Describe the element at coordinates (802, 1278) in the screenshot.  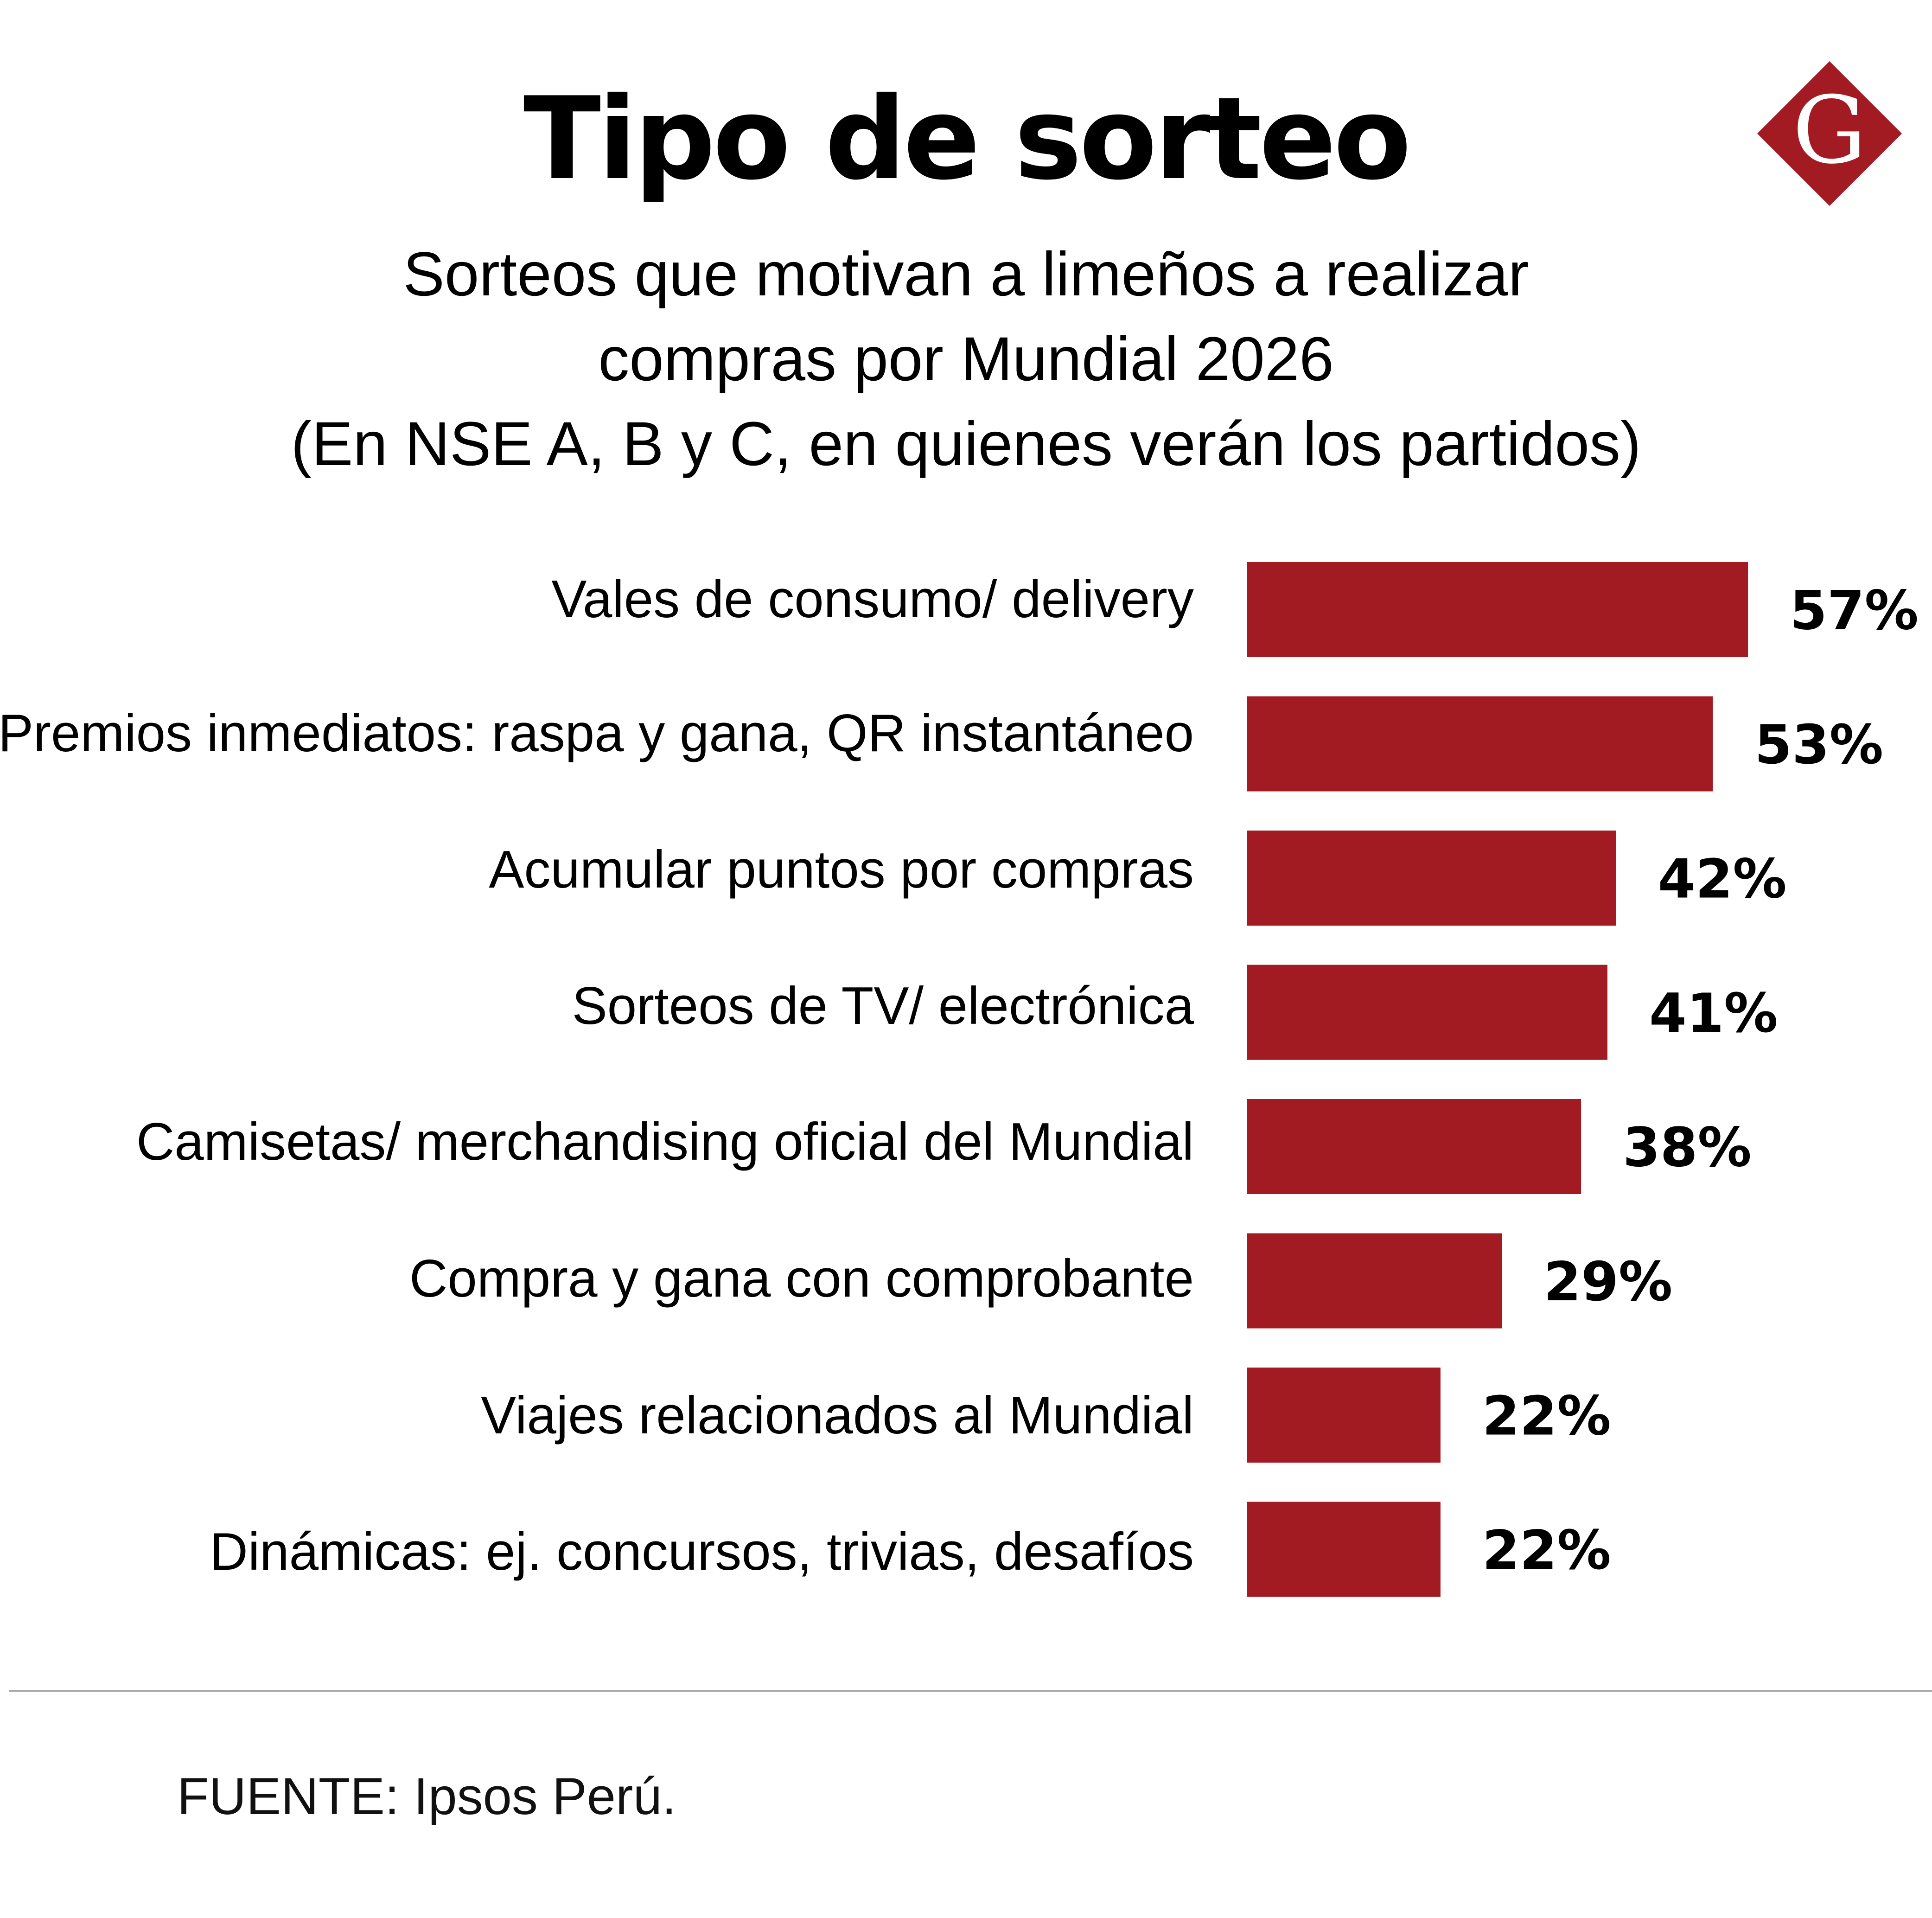
I see `category-label: Compra y gana con comprobante` at that location.